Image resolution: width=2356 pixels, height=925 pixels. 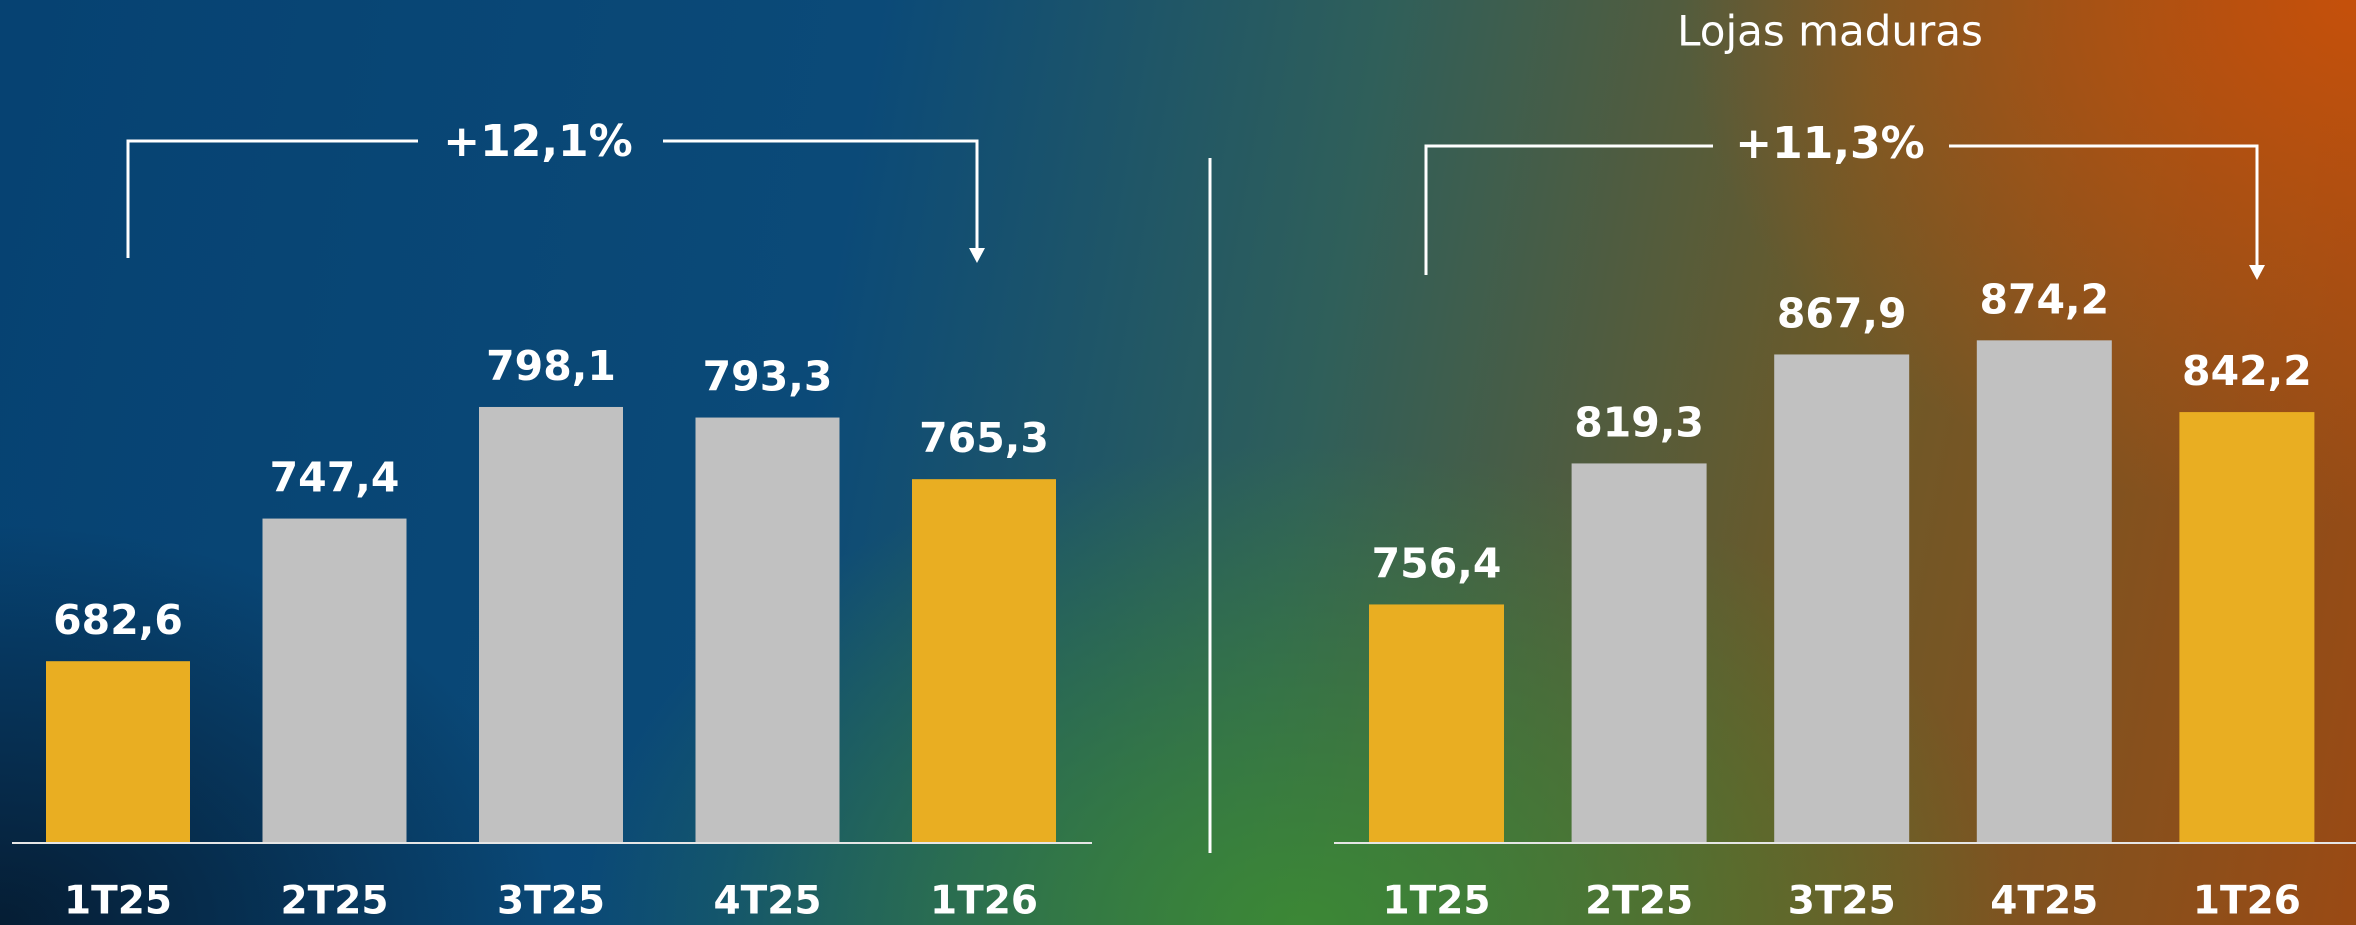 What do you see at coordinates (538, 141) in the screenshot?
I see `annotation: +12,1%` at bounding box center [538, 141].